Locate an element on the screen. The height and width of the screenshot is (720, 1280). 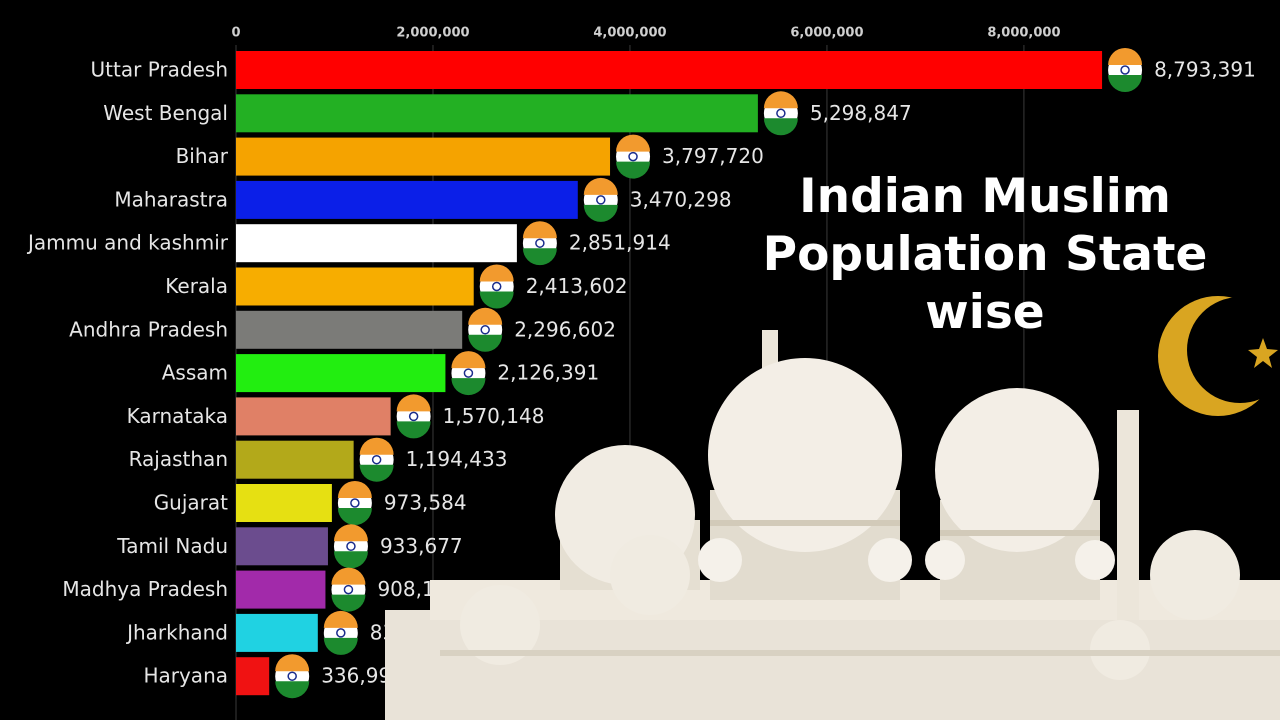
x-tick-label: 2,000,000 is located at coordinates (432, 33).